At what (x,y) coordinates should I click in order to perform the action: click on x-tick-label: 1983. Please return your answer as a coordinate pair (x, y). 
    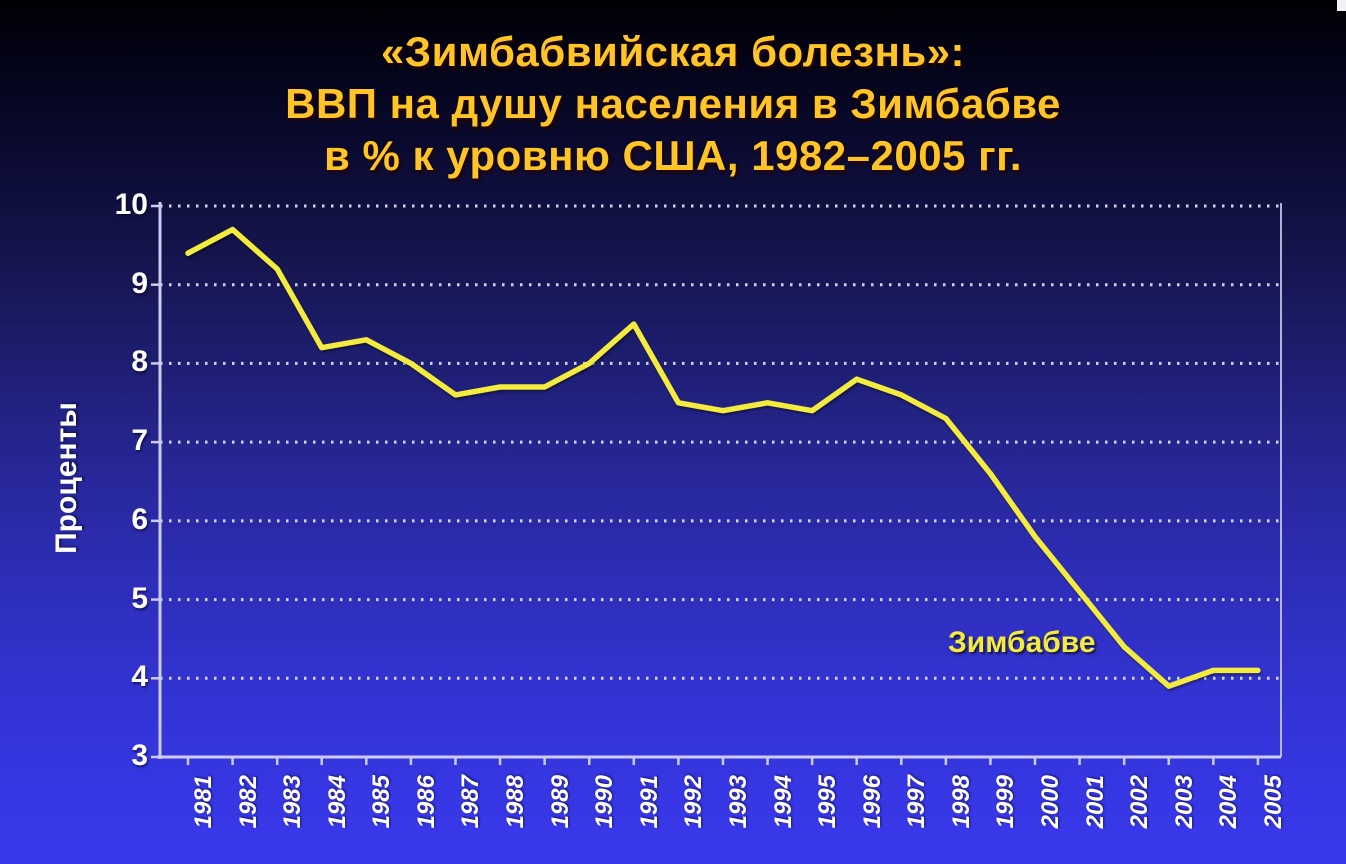
    Looking at the image, I should click on (293, 802).